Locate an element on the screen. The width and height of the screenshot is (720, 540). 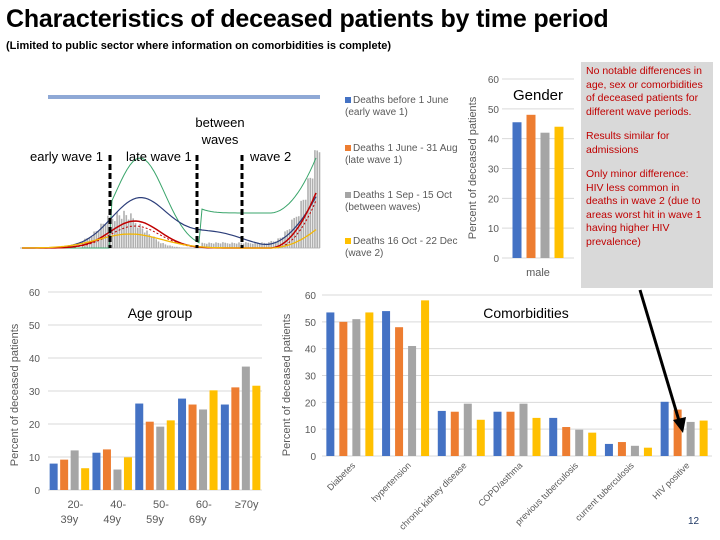
wave-label: between is located at coordinates (219, 122).